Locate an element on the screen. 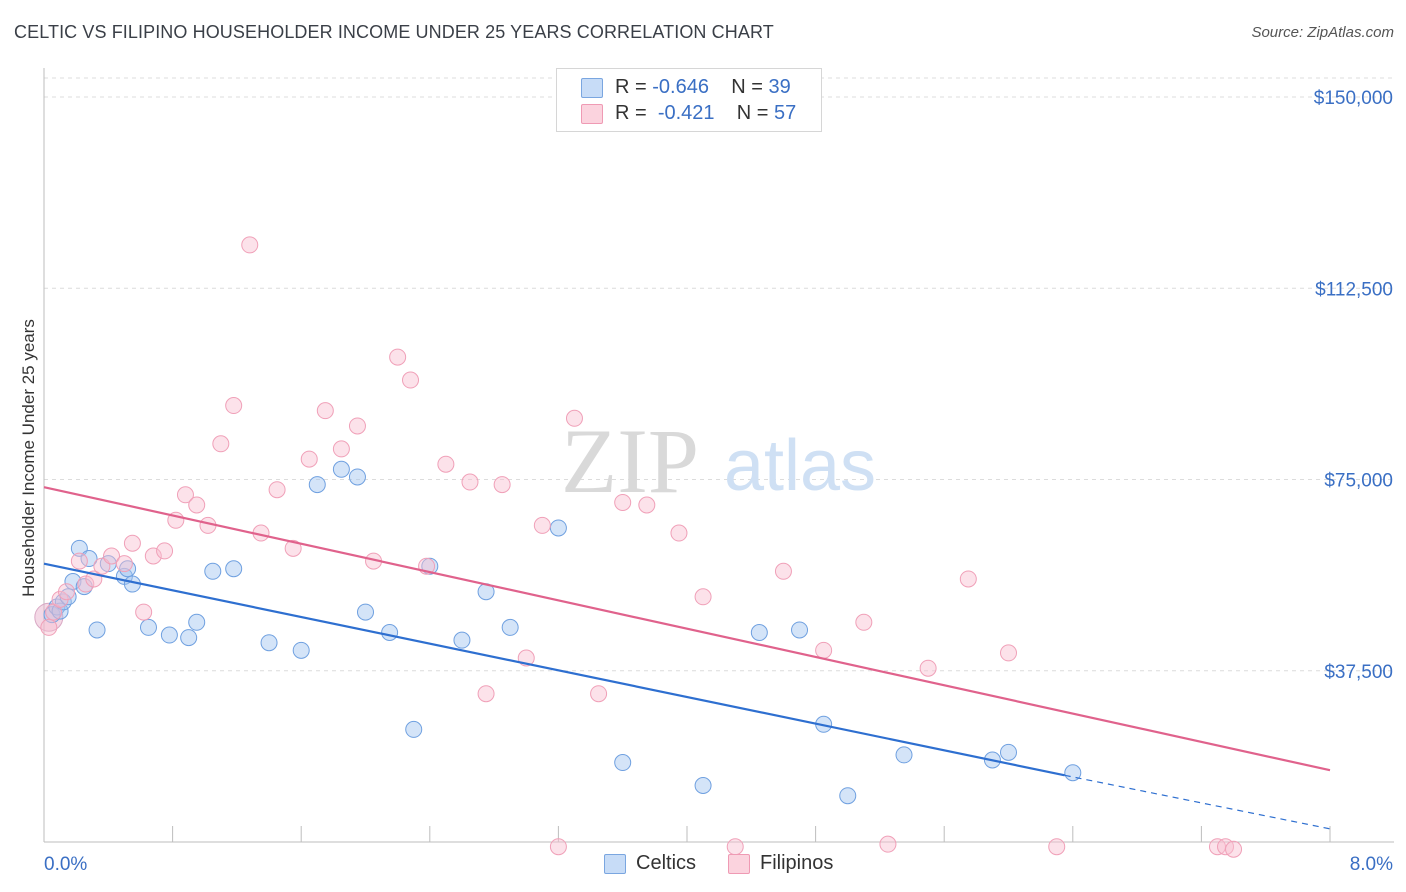  bottom-legend-swatch-filipinos is located at coordinates (739, 864).